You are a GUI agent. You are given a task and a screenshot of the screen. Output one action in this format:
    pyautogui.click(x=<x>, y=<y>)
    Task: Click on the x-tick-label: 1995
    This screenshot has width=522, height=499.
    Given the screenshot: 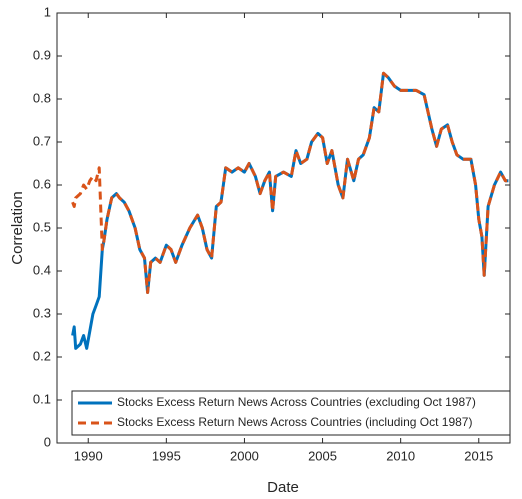 What is the action you would take?
    pyautogui.click(x=166, y=455)
    